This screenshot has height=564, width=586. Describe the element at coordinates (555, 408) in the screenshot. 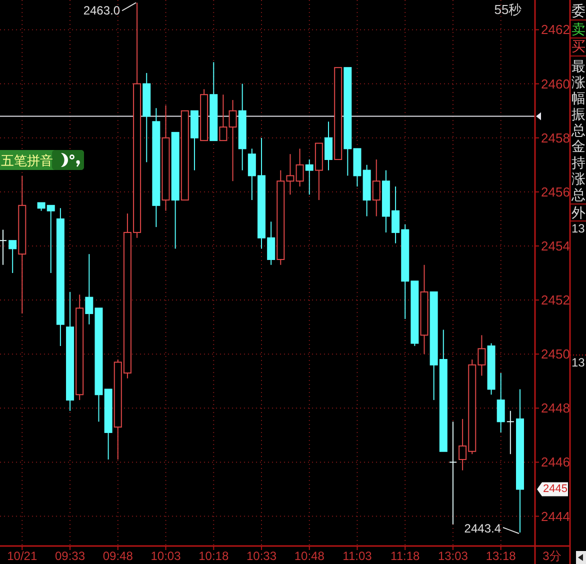

I see `y-tick-label: 2448` at that location.